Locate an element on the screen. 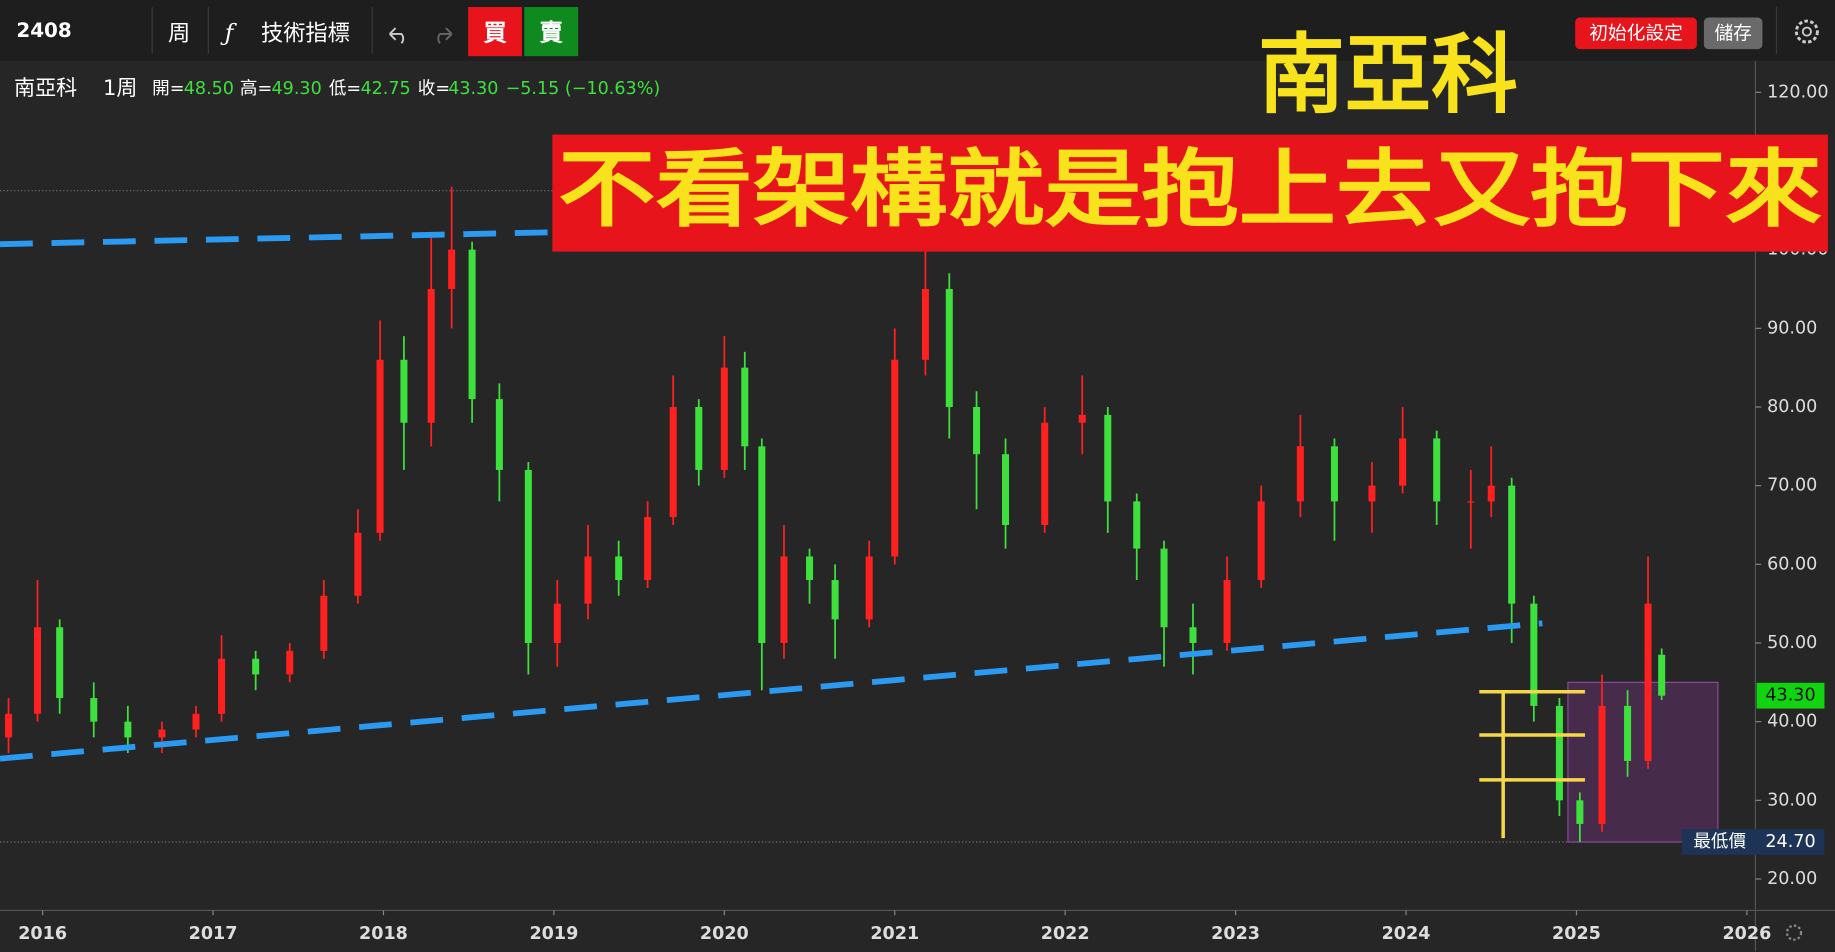  buy-label: 買 is located at coordinates (495, 32).